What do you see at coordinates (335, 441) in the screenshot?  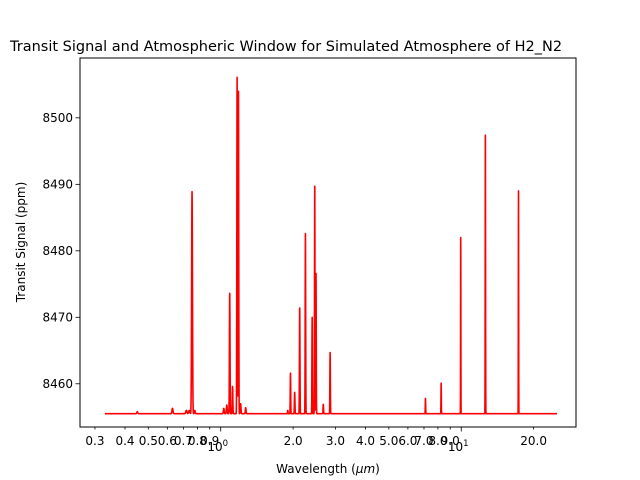 I see `x-tick-label: 3.0` at bounding box center [335, 441].